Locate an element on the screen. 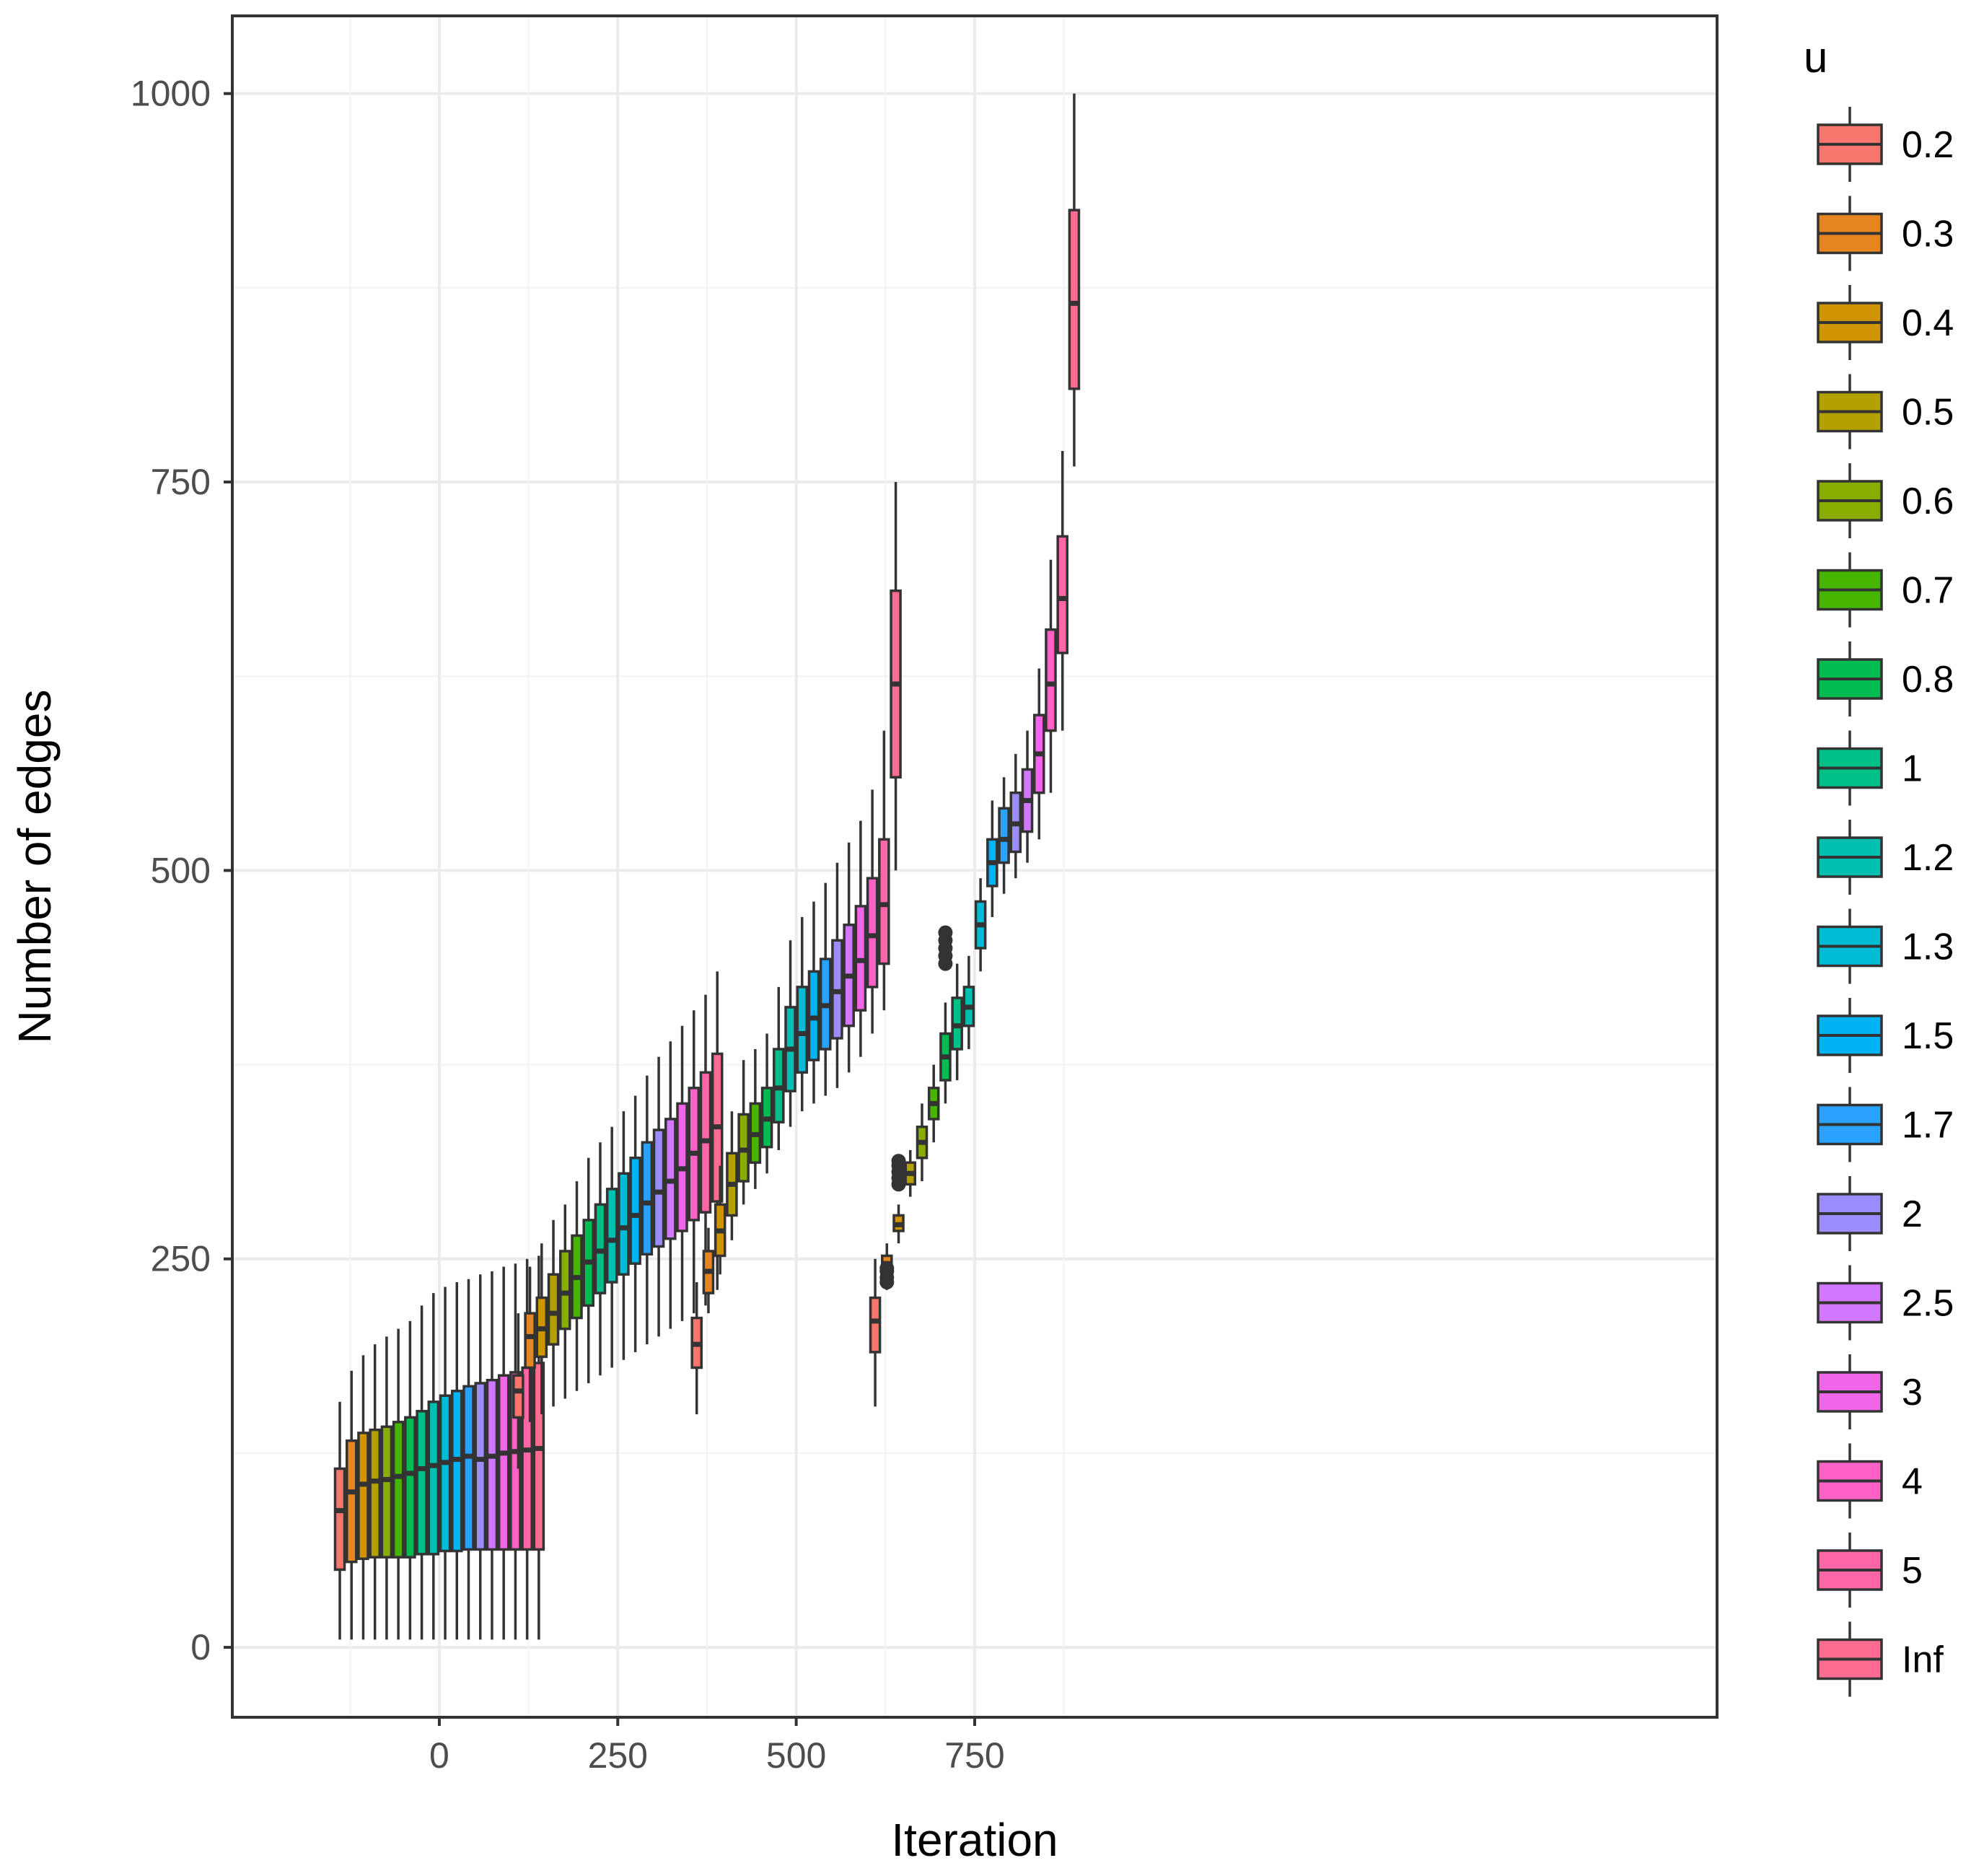  legend-label: 0.8 is located at coordinates (1928, 680).